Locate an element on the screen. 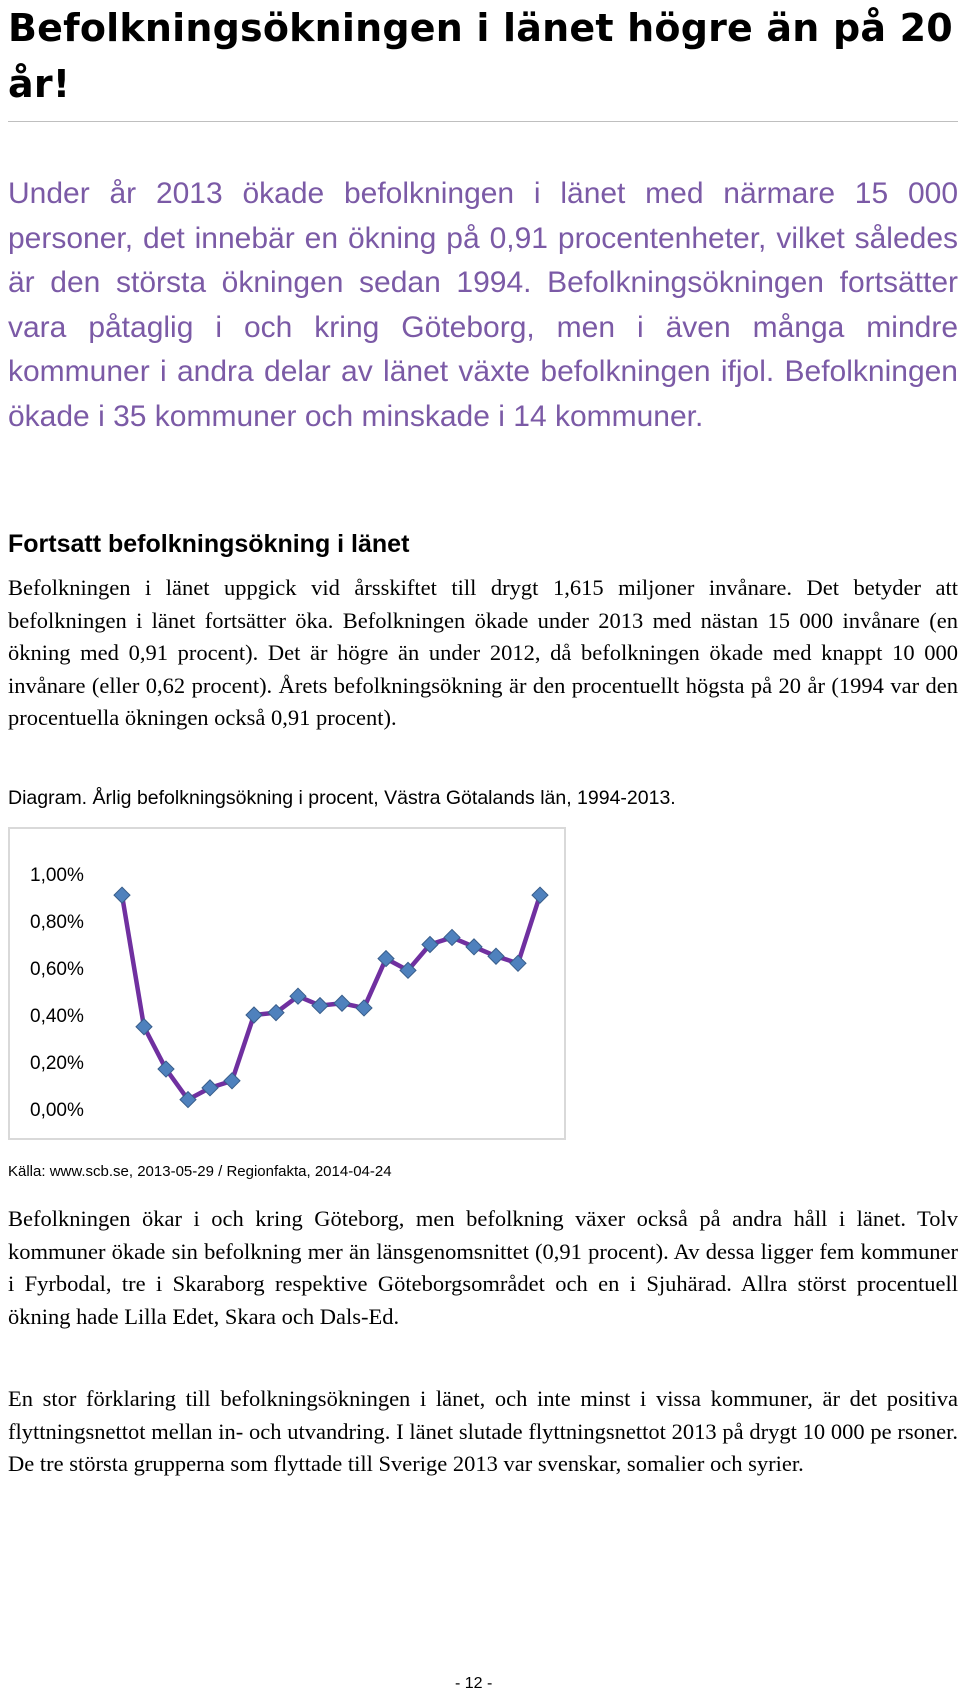  series-line-group is located at coordinates (331, 998).